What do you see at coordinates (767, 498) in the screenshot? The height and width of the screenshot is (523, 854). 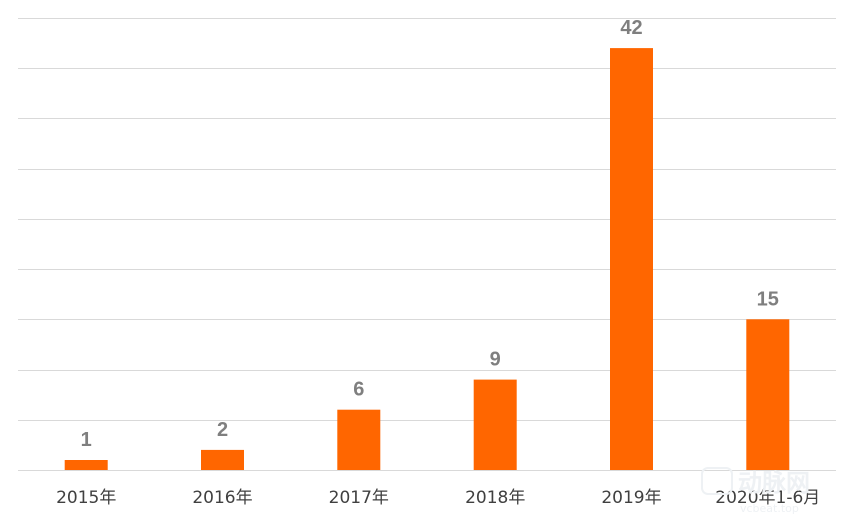 I see `x-tick-label-5: 2020年1-6月` at bounding box center [767, 498].